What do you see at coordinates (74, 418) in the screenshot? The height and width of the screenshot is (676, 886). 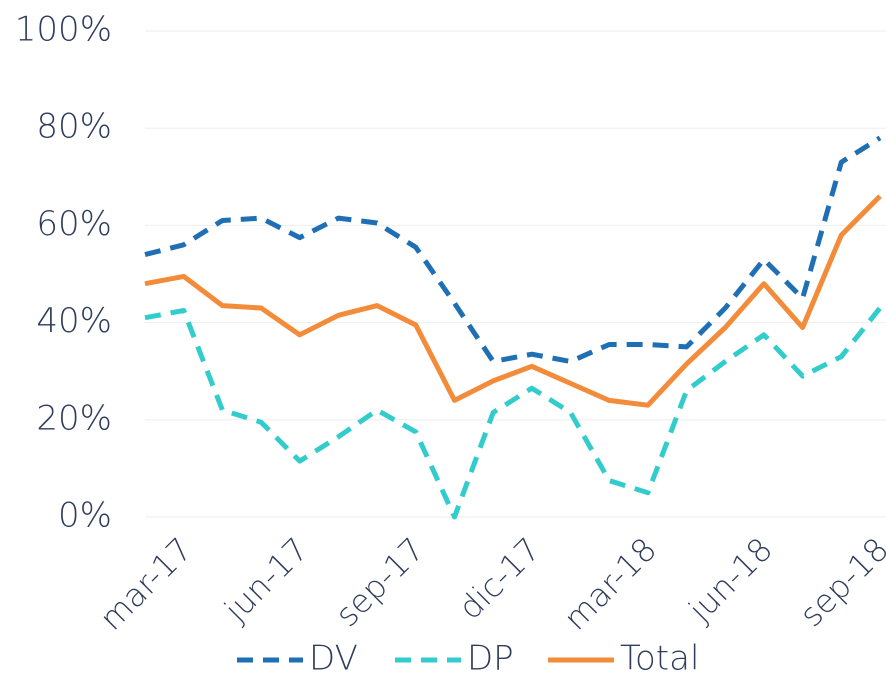 I see `y-tick-label: 20%` at bounding box center [74, 418].